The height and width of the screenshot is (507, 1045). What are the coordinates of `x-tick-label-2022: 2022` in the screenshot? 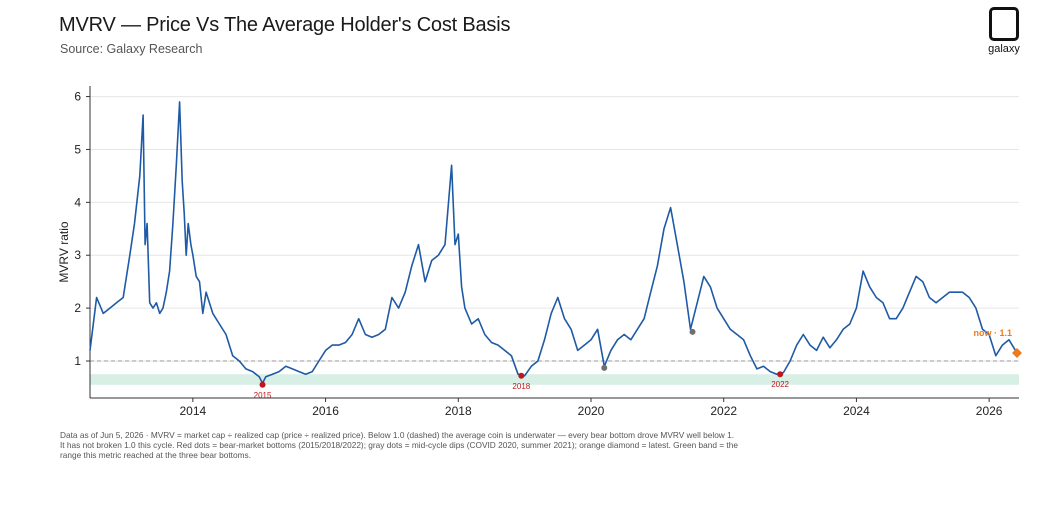 It's located at (723, 411).